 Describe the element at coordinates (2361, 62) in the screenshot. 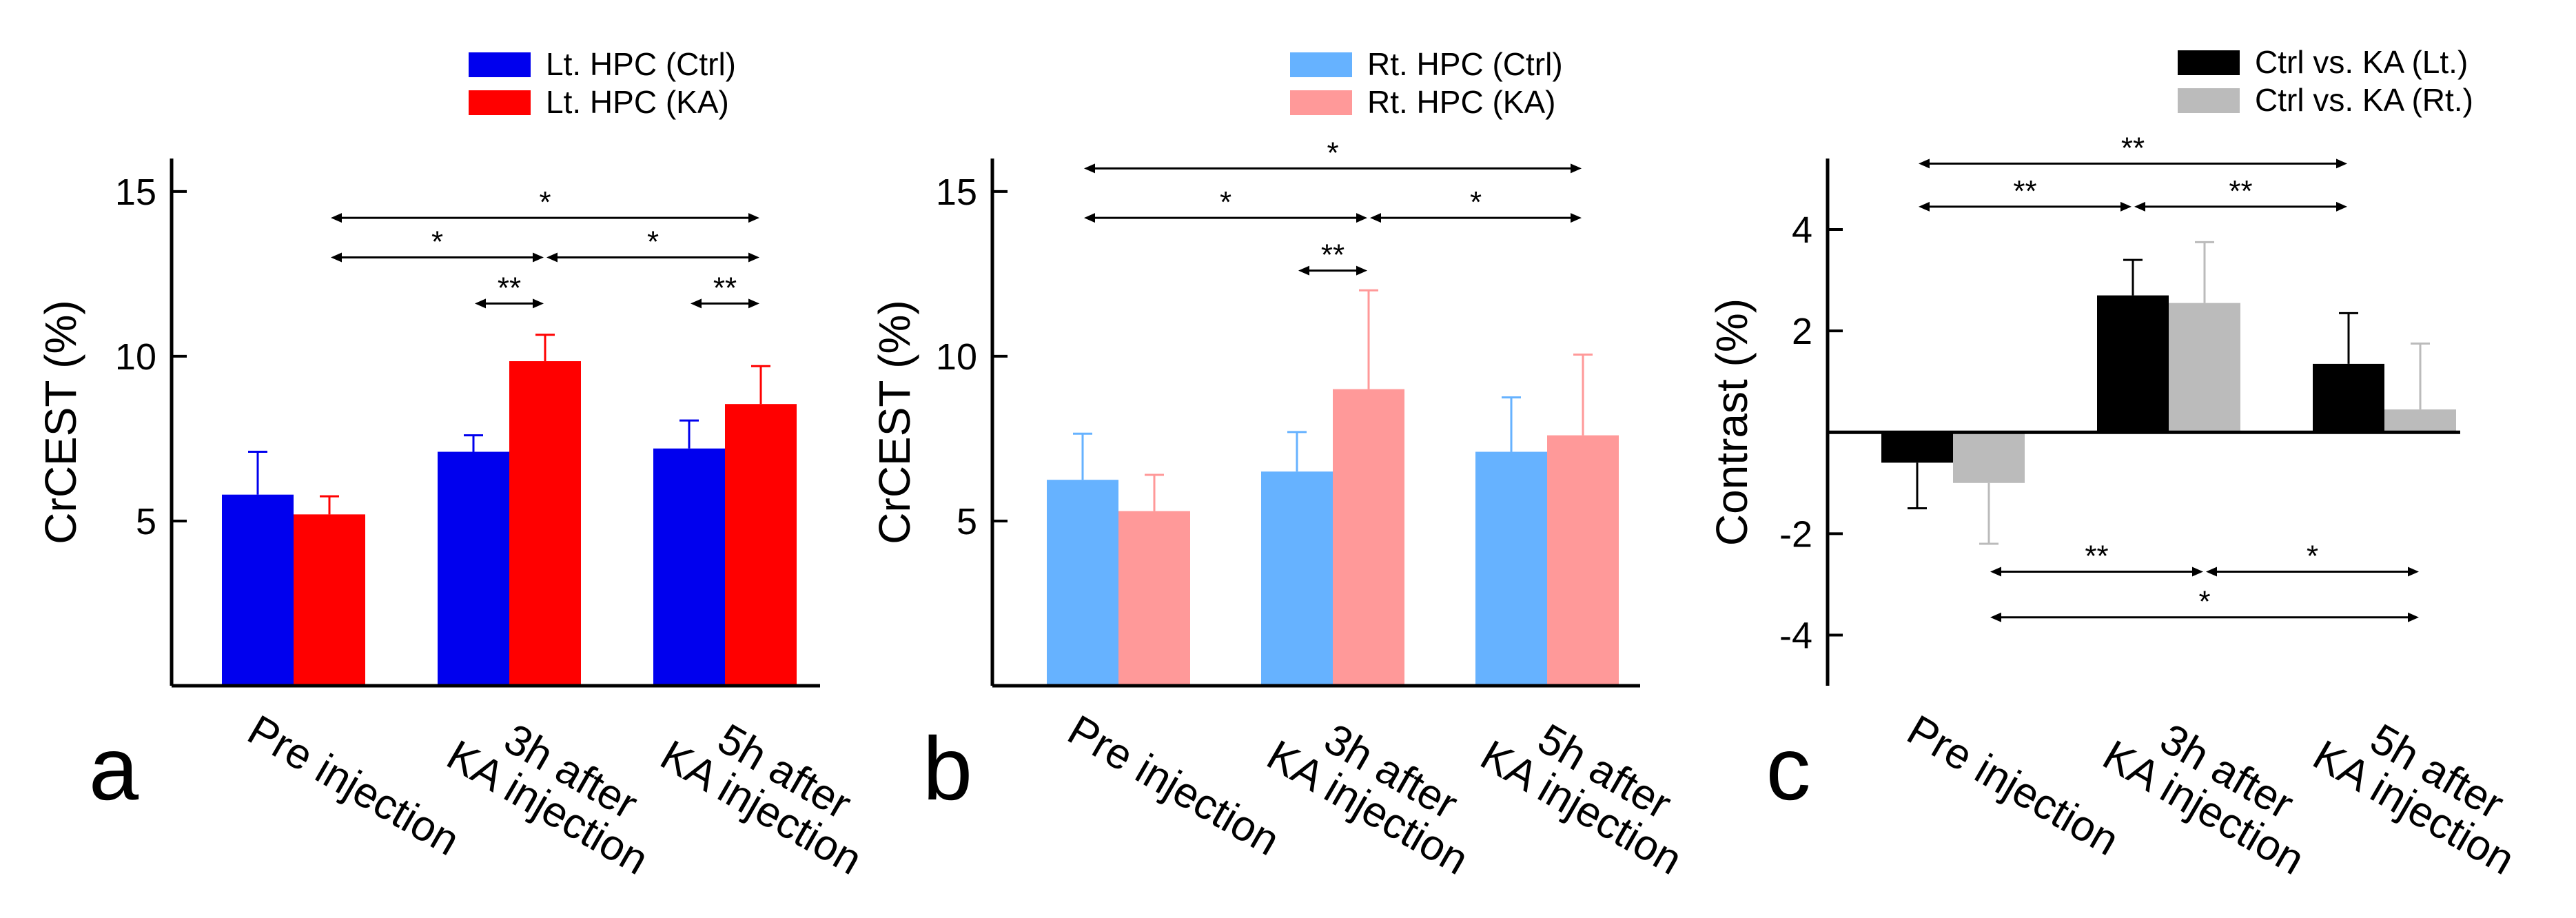

I see `legend-label-c-0: Ctrl vs. KA (Lt.)` at that location.